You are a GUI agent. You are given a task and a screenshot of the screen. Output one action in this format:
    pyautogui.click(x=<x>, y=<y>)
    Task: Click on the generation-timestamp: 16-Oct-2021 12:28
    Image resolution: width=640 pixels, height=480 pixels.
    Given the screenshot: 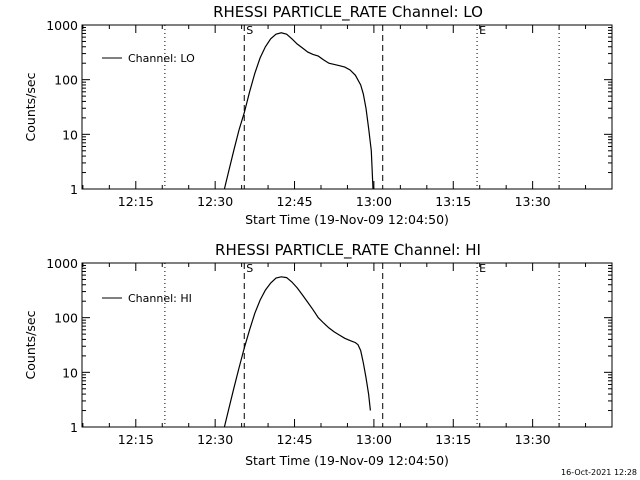 What is the action you would take?
    pyautogui.click(x=599, y=472)
    